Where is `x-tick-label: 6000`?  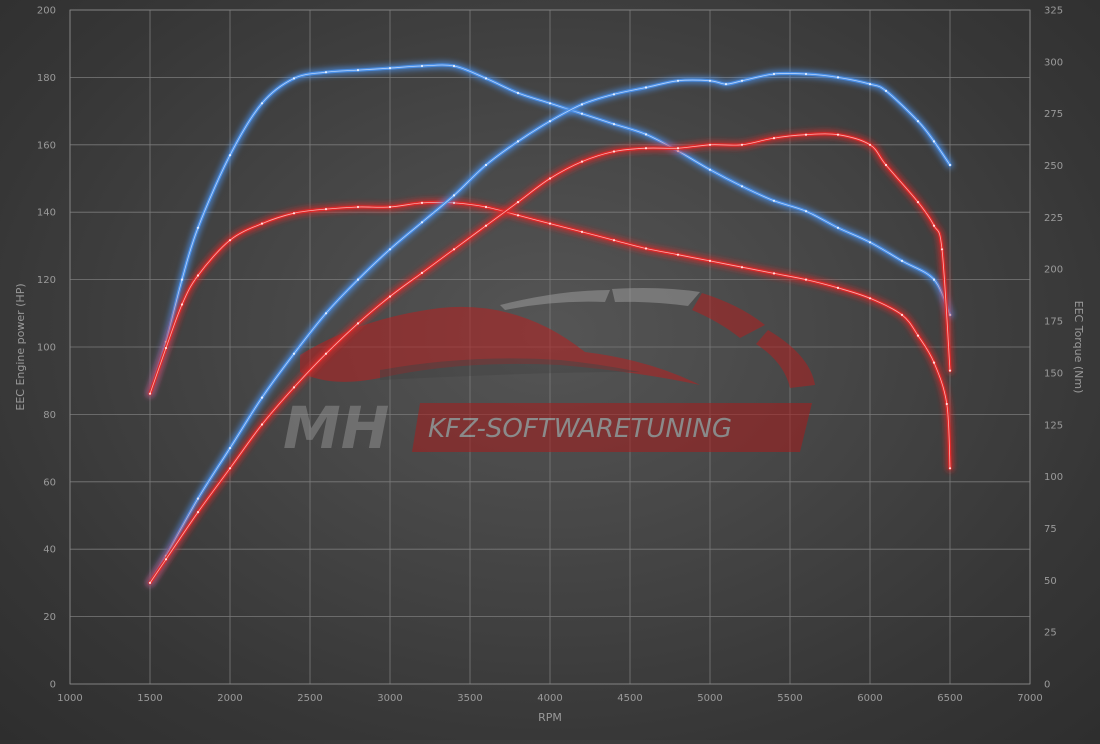 x-tick-label: 6000 is located at coordinates (869, 698).